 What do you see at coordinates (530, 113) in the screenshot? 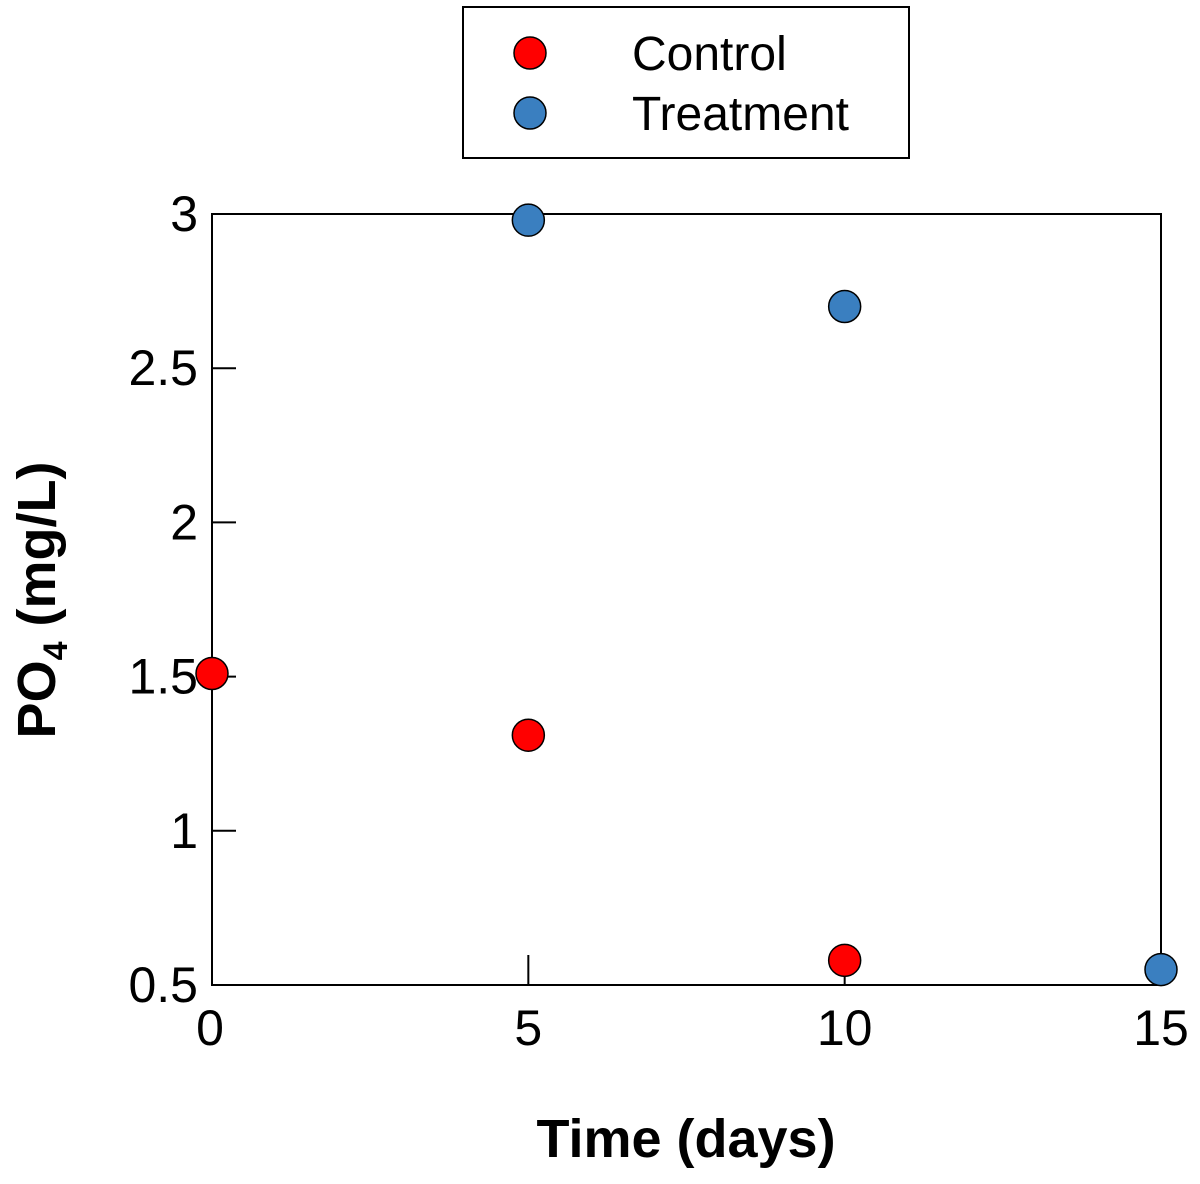
I see `legend-marker-treatment` at bounding box center [530, 113].